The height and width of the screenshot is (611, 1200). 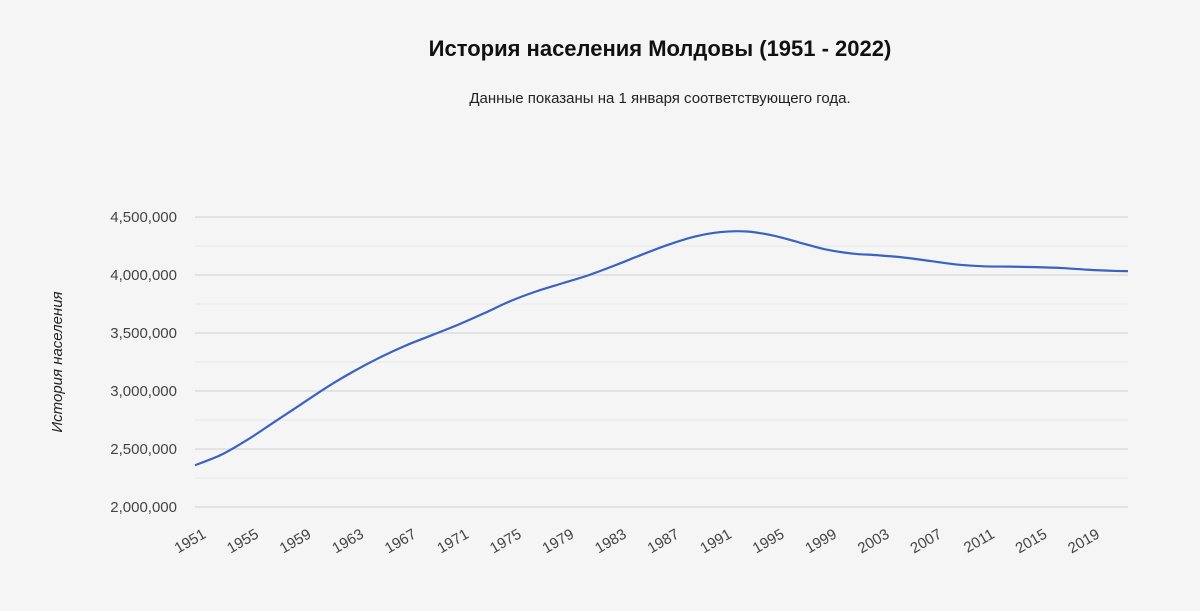 I want to click on x-tick-label: 1995, so click(x=768, y=541).